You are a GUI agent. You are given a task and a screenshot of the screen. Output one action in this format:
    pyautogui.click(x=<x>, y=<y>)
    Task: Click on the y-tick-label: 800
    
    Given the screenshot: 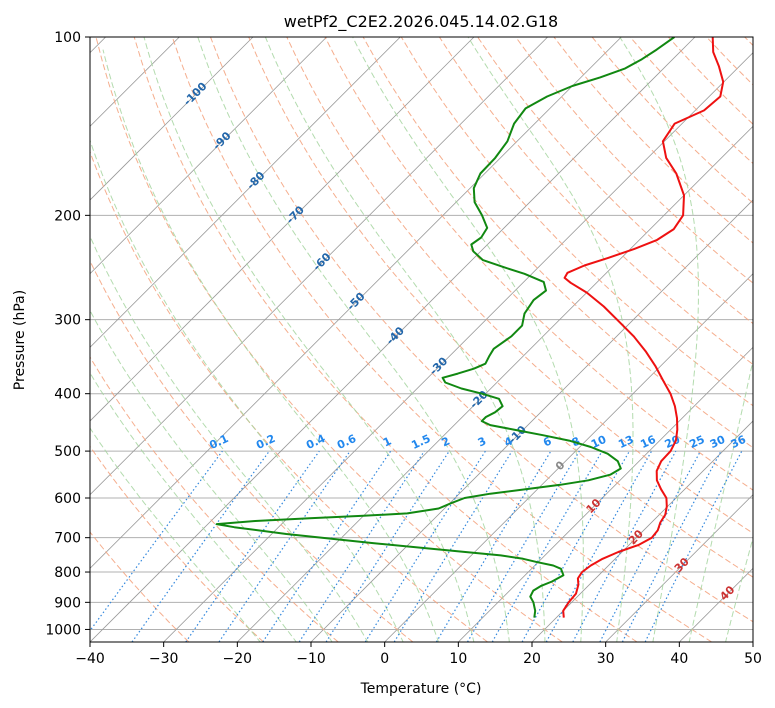 What is the action you would take?
    pyautogui.click(x=67, y=573)
    